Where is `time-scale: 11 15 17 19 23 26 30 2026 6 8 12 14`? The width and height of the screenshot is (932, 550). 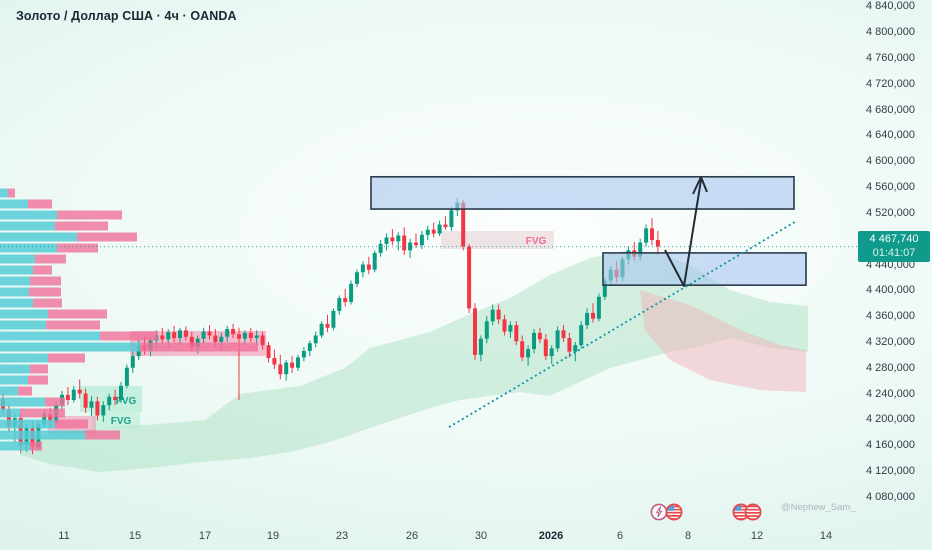
time-scale: 11 15 17 19 23 26 30 2026 6 8 12 14 is located at coordinates (466, 537).